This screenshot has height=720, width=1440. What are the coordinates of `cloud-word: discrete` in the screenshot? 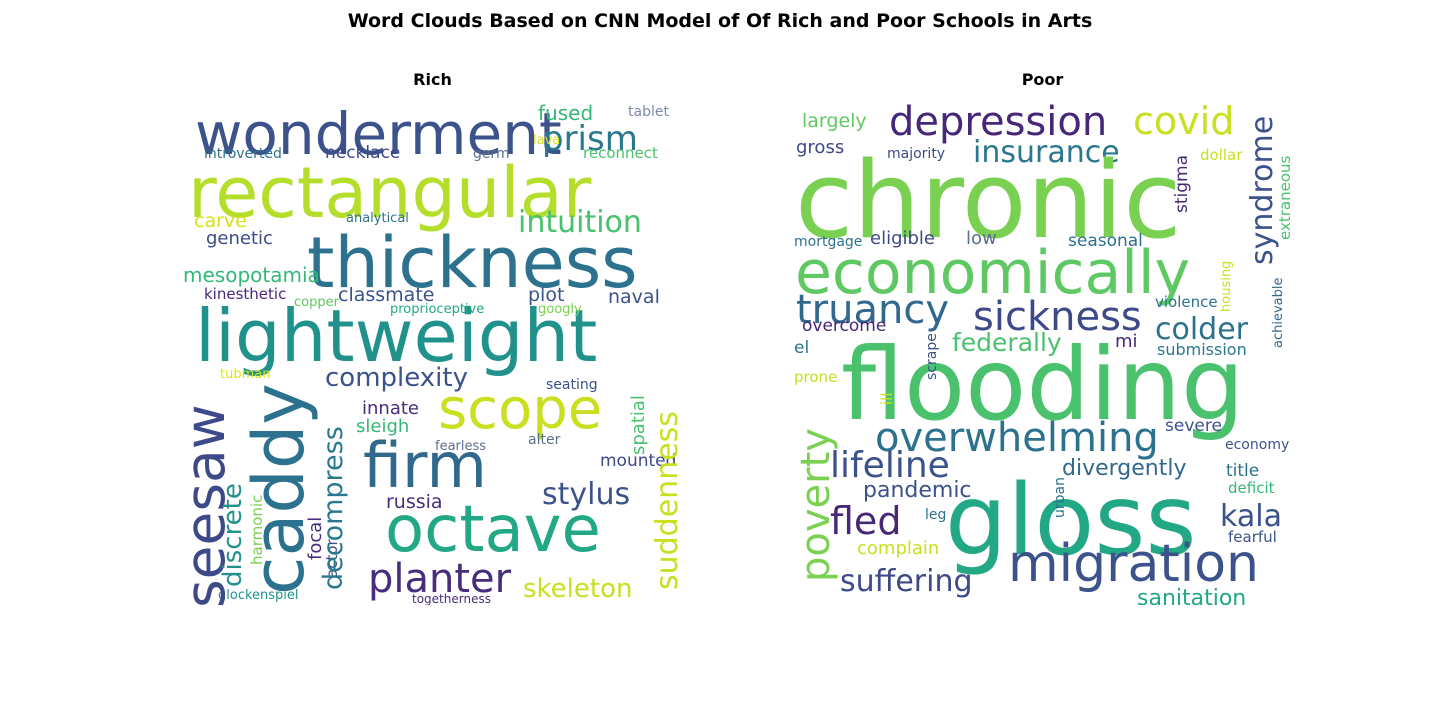 It's located at (233, 535).